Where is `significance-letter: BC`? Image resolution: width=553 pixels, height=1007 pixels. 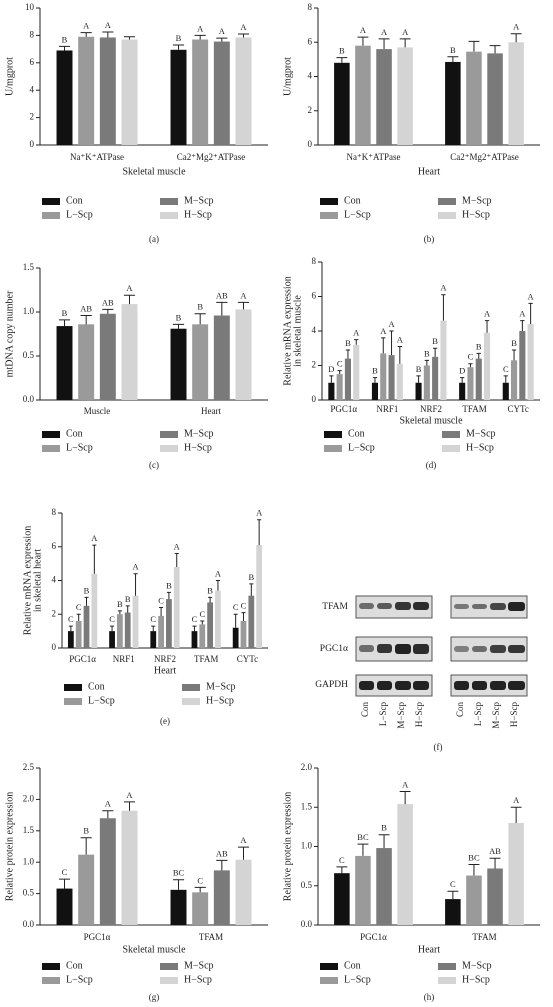 significance-letter: BC is located at coordinates (474, 858).